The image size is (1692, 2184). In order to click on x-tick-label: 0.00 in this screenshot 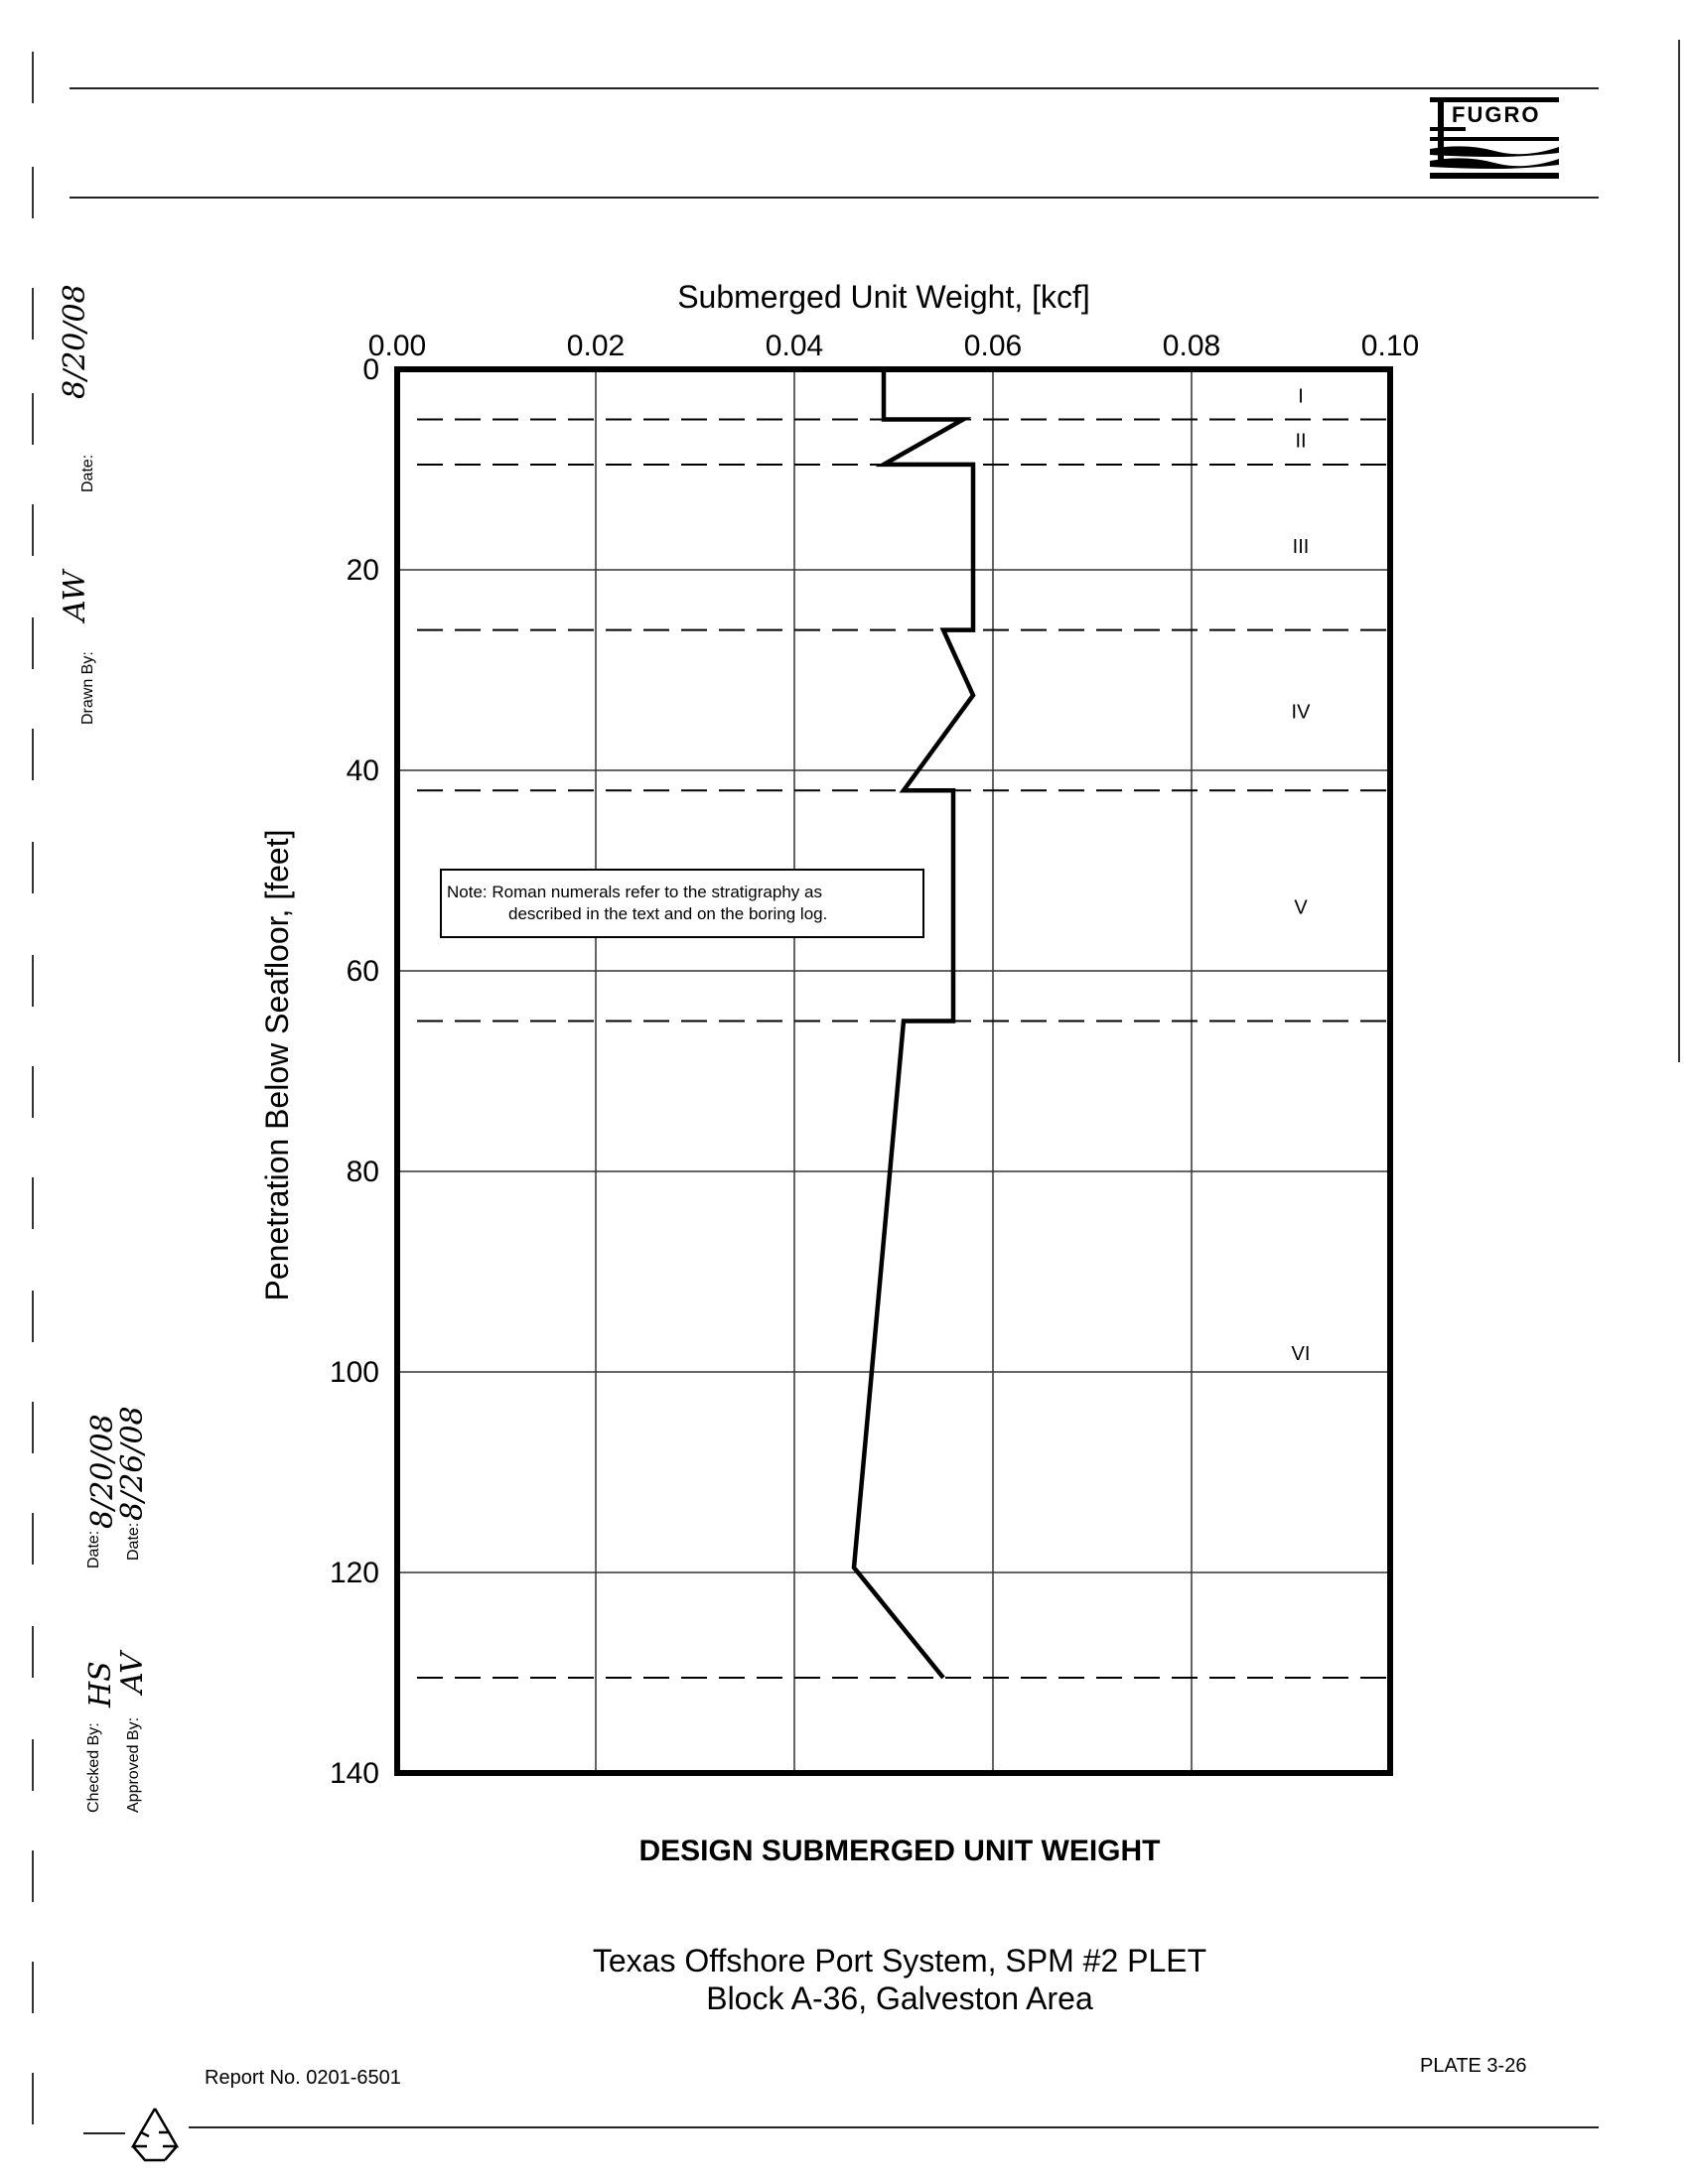, I will do `click(397, 346)`.